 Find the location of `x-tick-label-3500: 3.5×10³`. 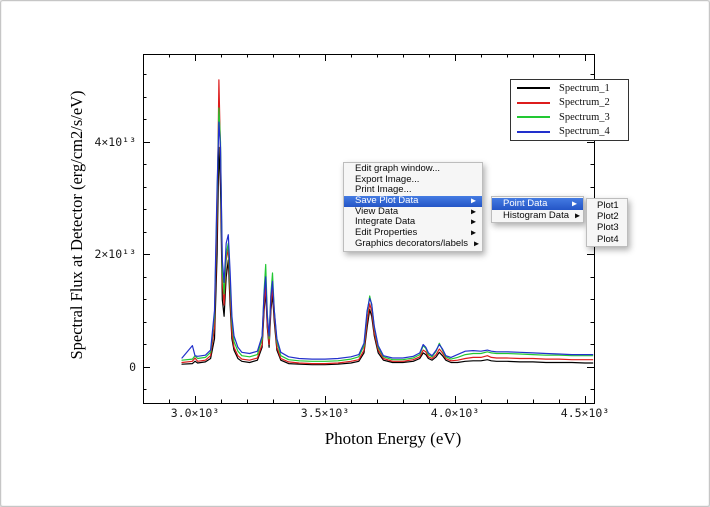

x-tick-label-3500: 3.5×10³ is located at coordinates (325, 413).